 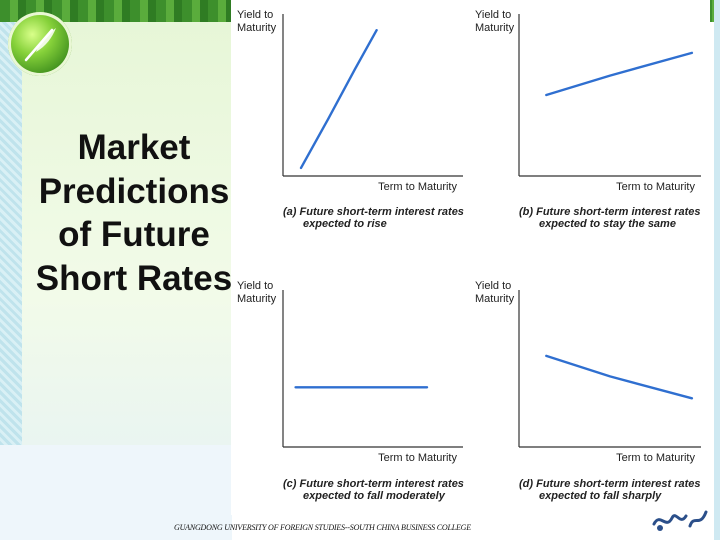 What do you see at coordinates (717, 270) in the screenshot?
I see `decorative-right-strip` at bounding box center [717, 270].